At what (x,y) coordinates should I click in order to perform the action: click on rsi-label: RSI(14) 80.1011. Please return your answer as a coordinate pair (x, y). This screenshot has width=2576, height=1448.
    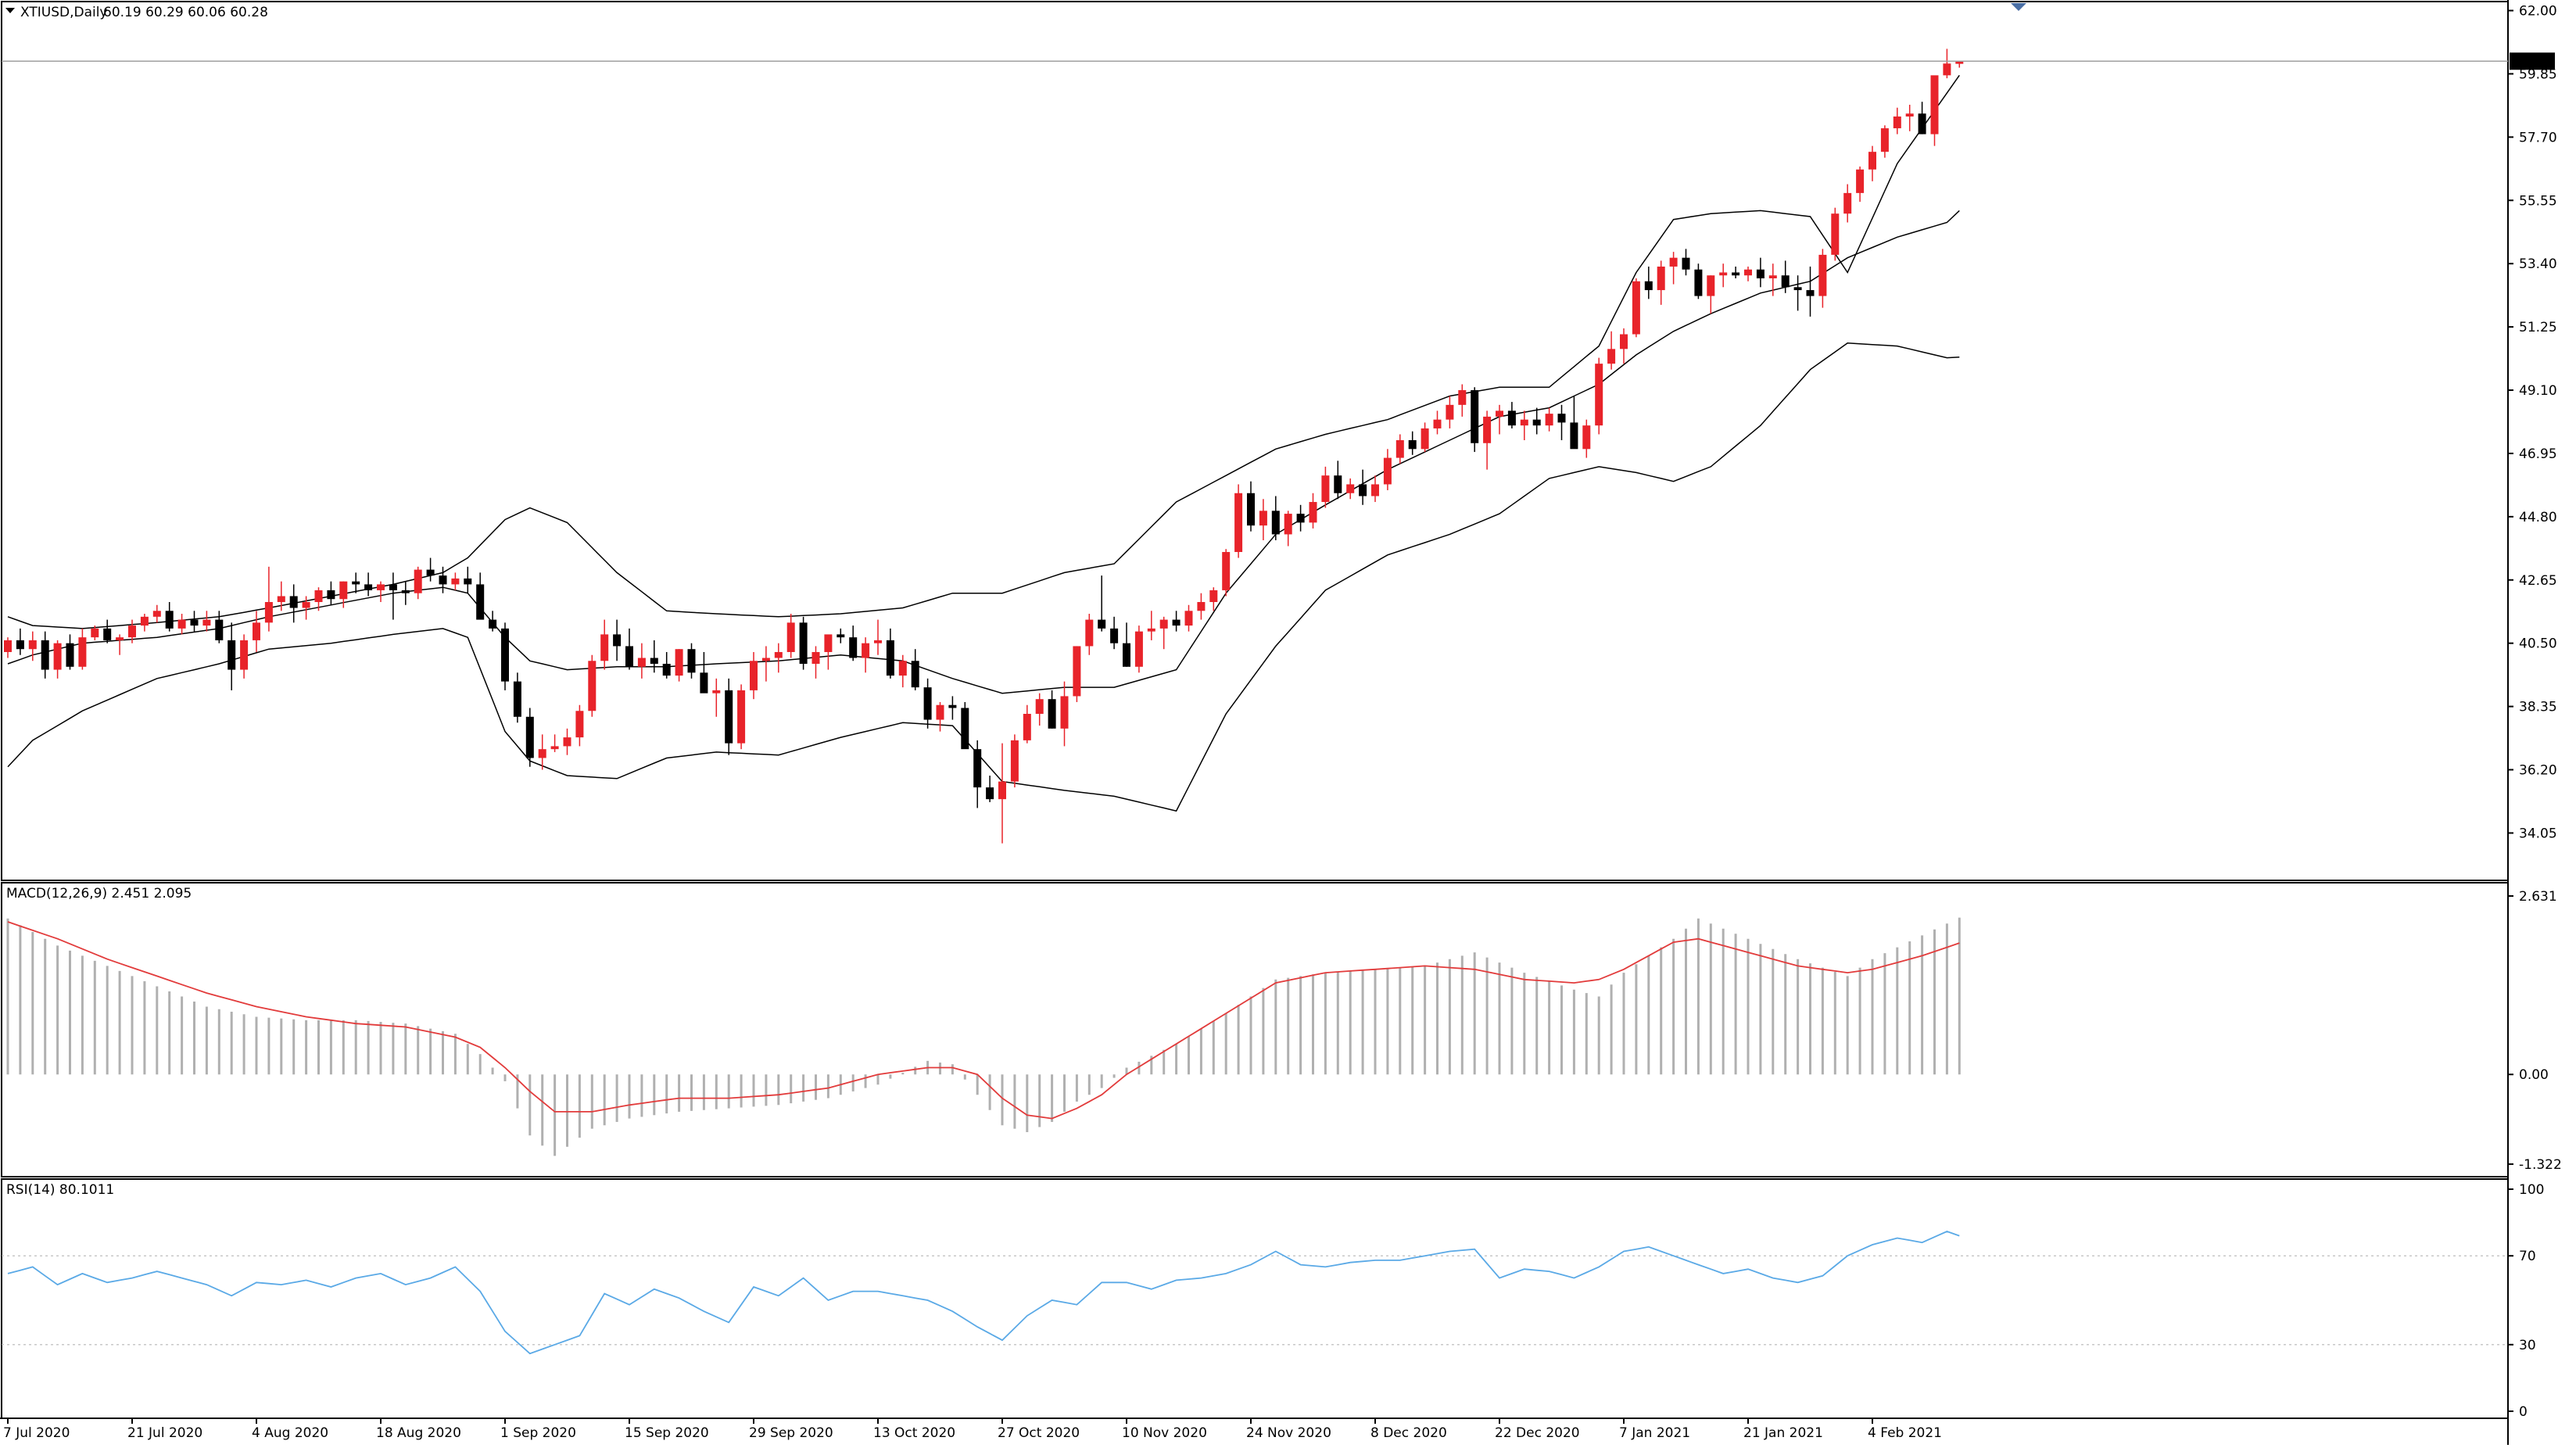
    Looking at the image, I should click on (60, 1190).